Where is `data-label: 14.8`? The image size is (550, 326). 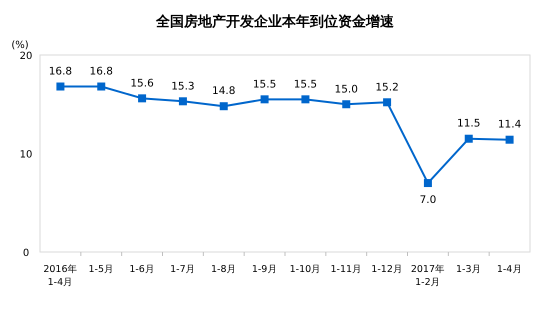
data-label: 14.8 is located at coordinates (224, 91).